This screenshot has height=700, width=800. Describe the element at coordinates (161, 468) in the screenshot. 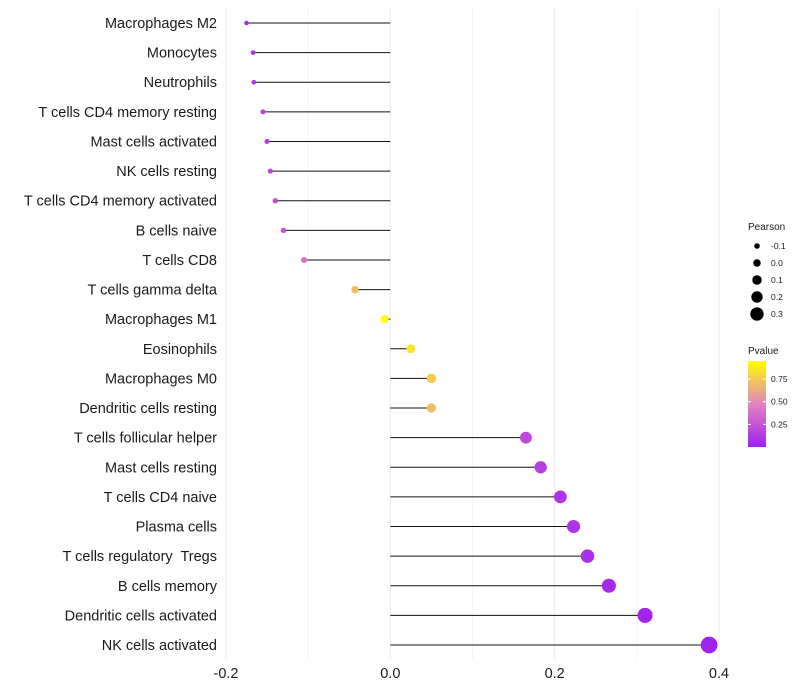

I see `y-tick-label: Mast cells resting` at that location.